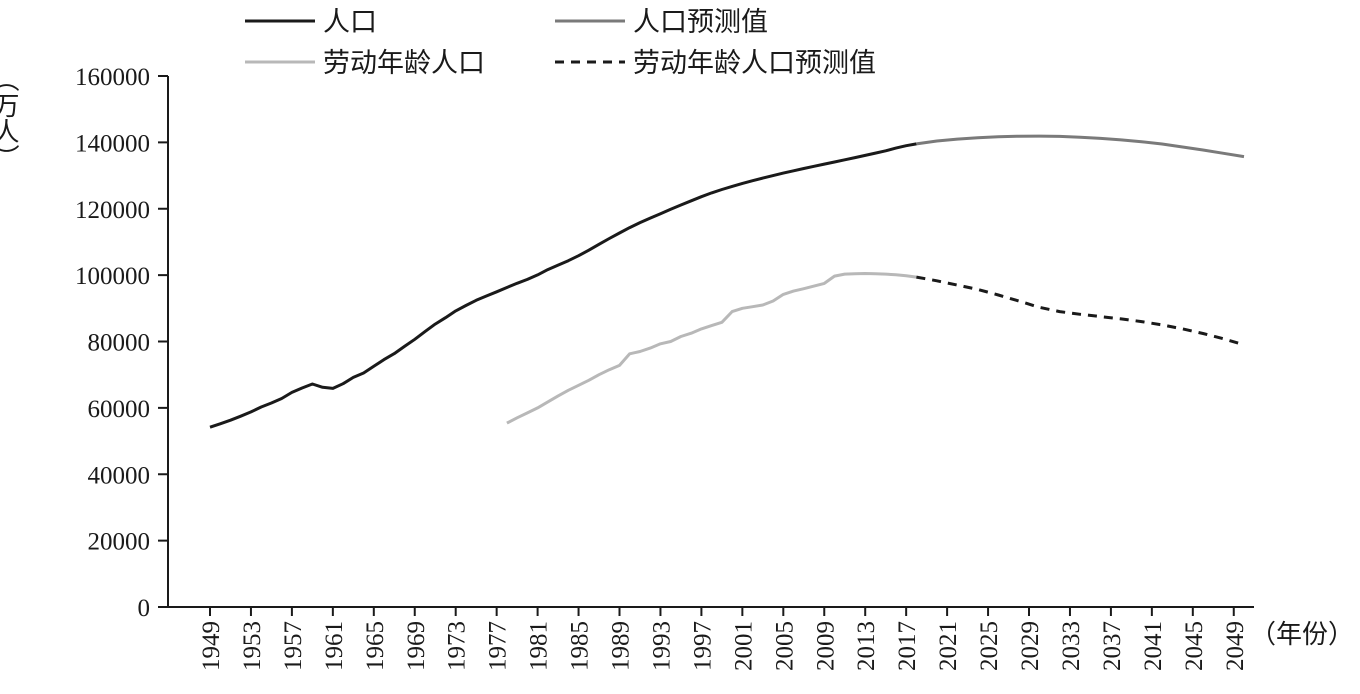 This screenshot has height=694, width=1360. What do you see at coordinates (334, 646) in the screenshot?
I see `x-tick-label: 1961` at bounding box center [334, 646].